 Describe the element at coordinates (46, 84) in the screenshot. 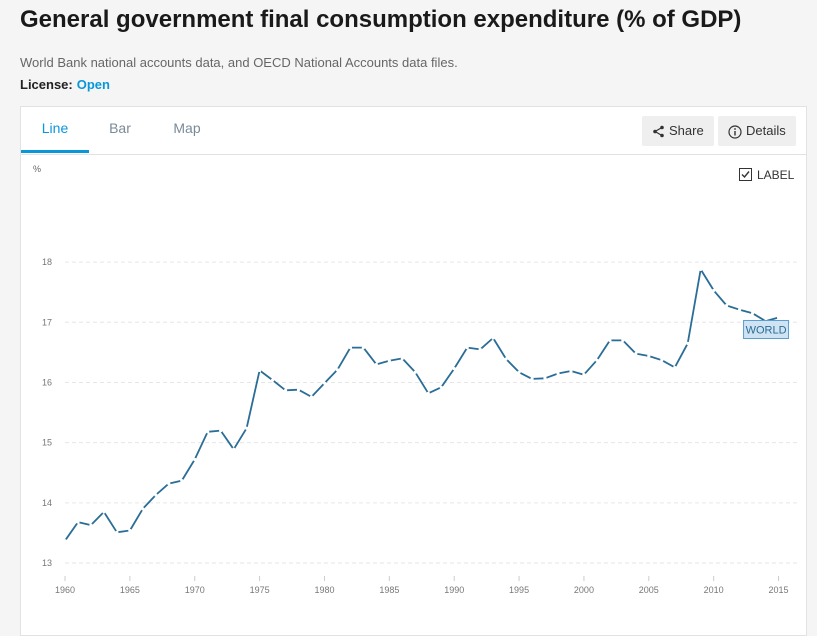

I see `license-label: License:` at that location.